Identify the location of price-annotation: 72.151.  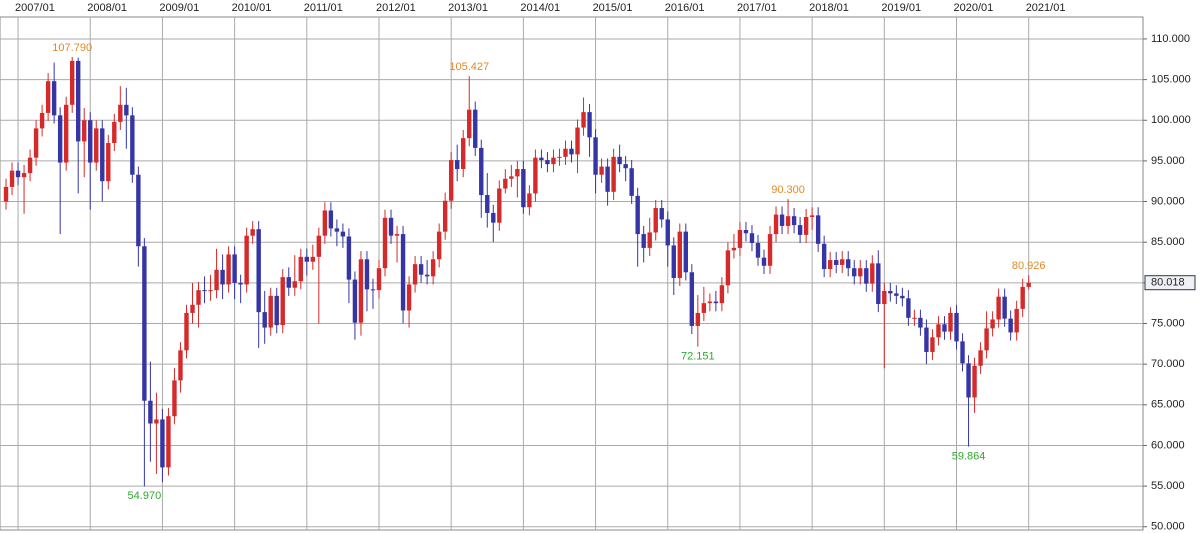
(698, 357).